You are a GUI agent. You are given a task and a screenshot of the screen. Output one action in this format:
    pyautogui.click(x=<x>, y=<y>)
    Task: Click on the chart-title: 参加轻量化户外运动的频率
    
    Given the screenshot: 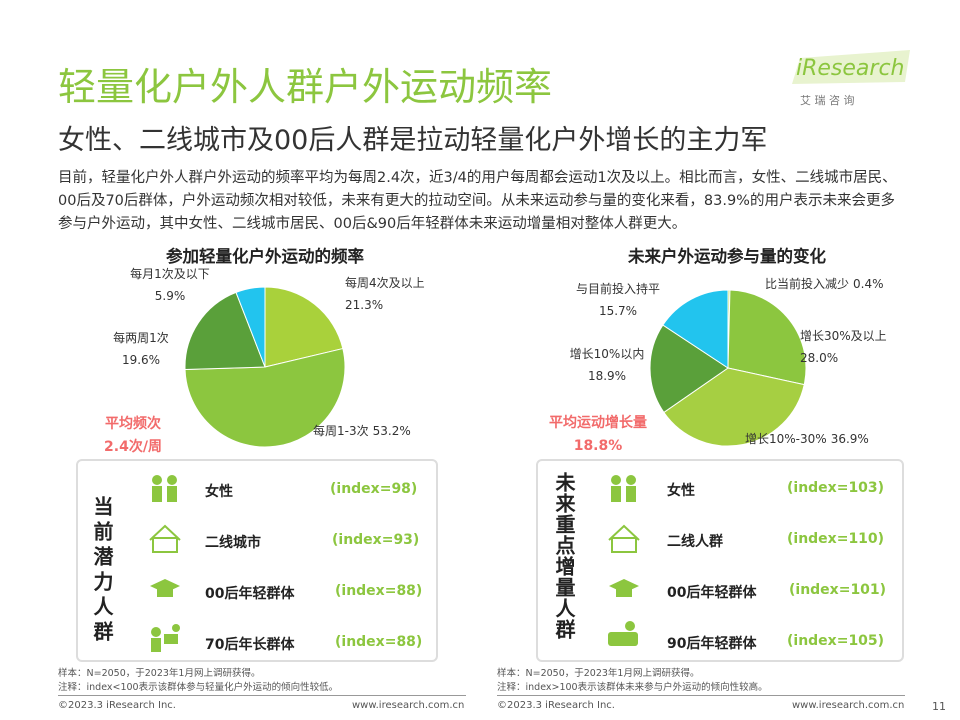 What is the action you would take?
    pyautogui.click(x=265, y=256)
    